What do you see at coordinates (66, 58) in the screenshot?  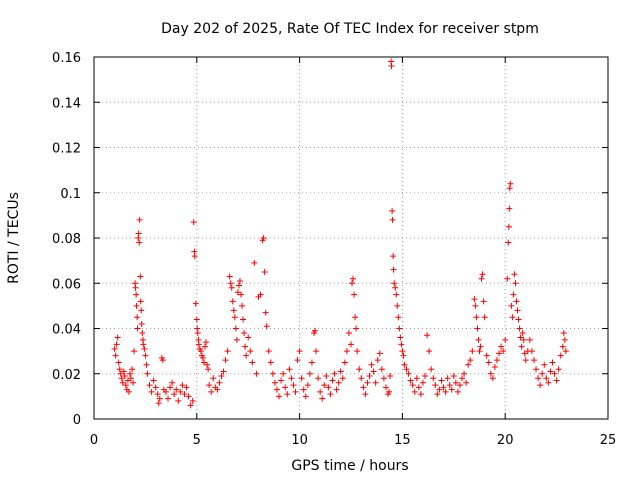 I see `y-tick-label: 0.16` at bounding box center [66, 58].